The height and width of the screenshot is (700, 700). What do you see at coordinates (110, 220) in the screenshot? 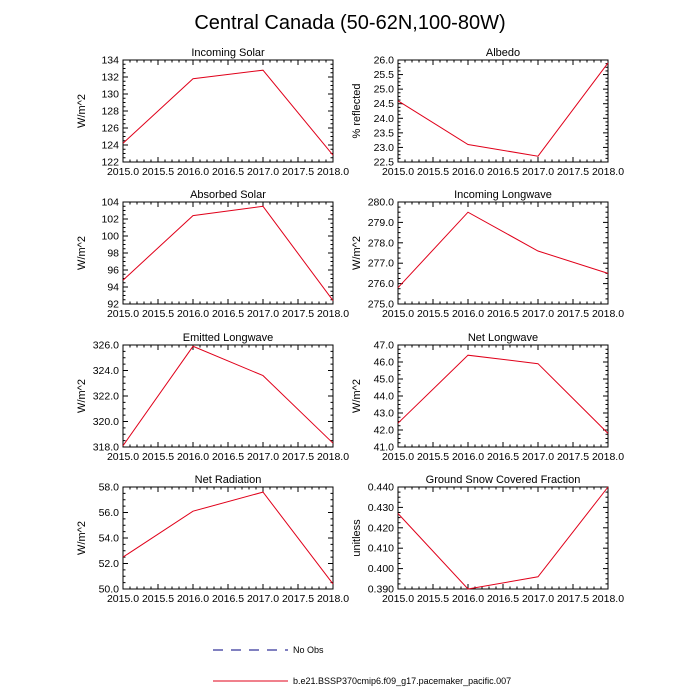
I see `y-tick-label: 102` at bounding box center [110, 220].